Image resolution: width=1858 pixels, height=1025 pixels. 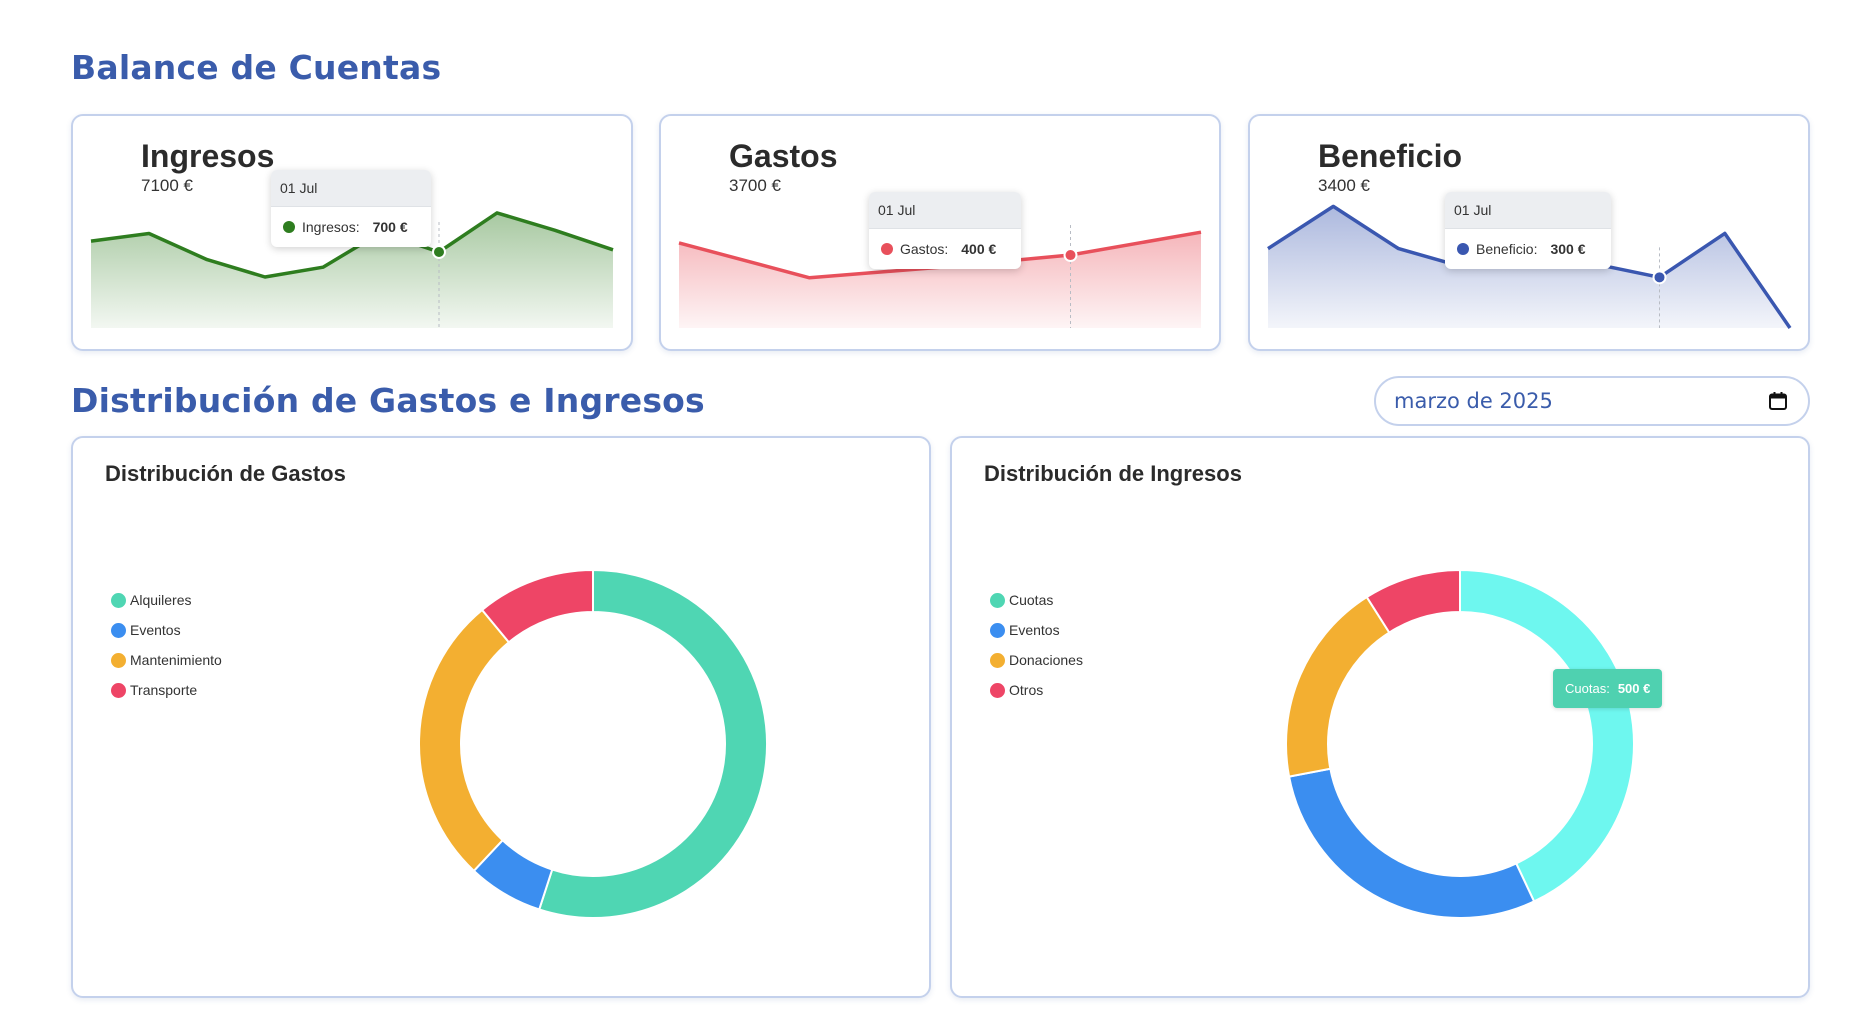 What do you see at coordinates (1507, 249) in the screenshot?
I see `tooltip-label: Beneficio:` at bounding box center [1507, 249].